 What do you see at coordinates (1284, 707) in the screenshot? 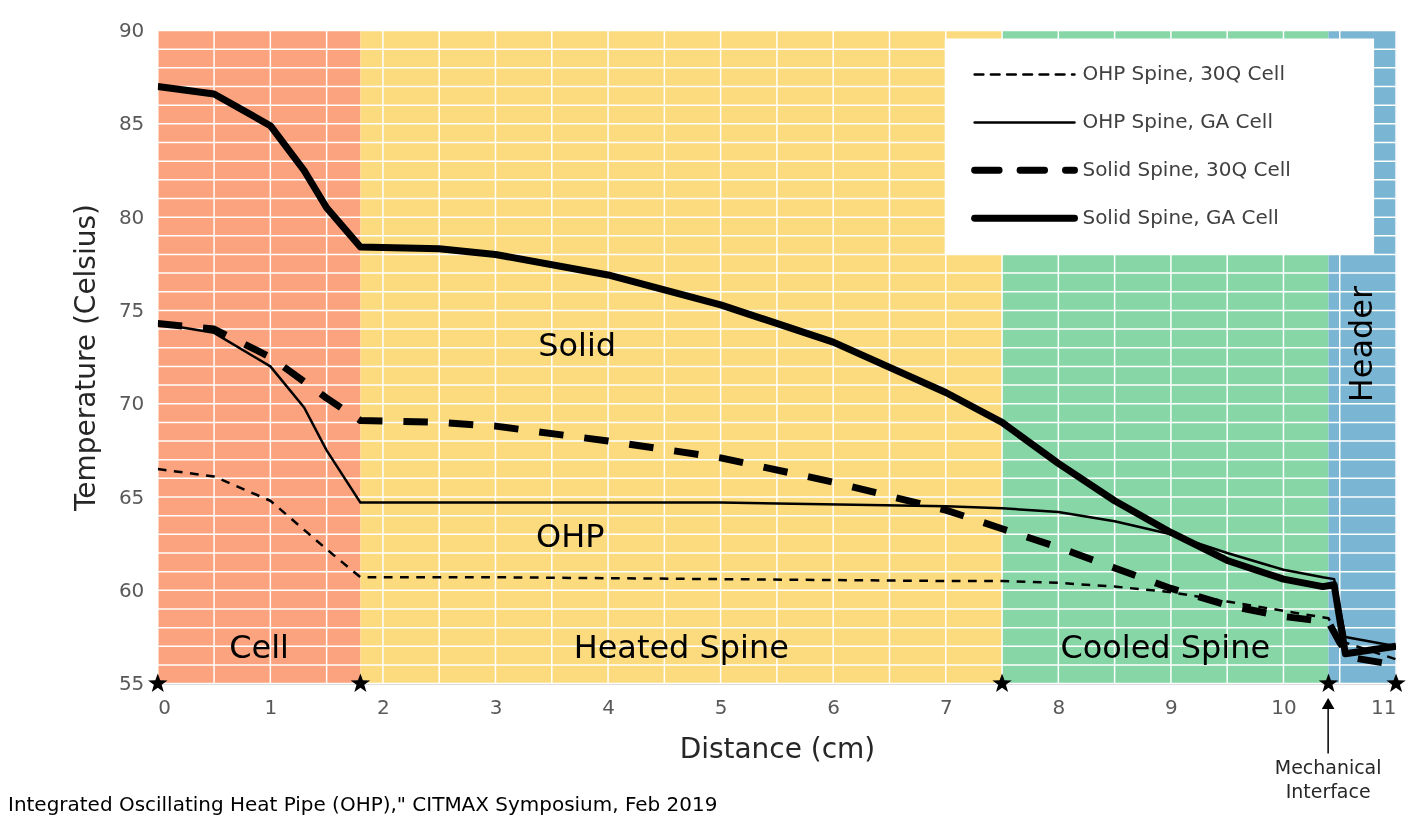
I see `x-tick-label: 10` at bounding box center [1284, 707].